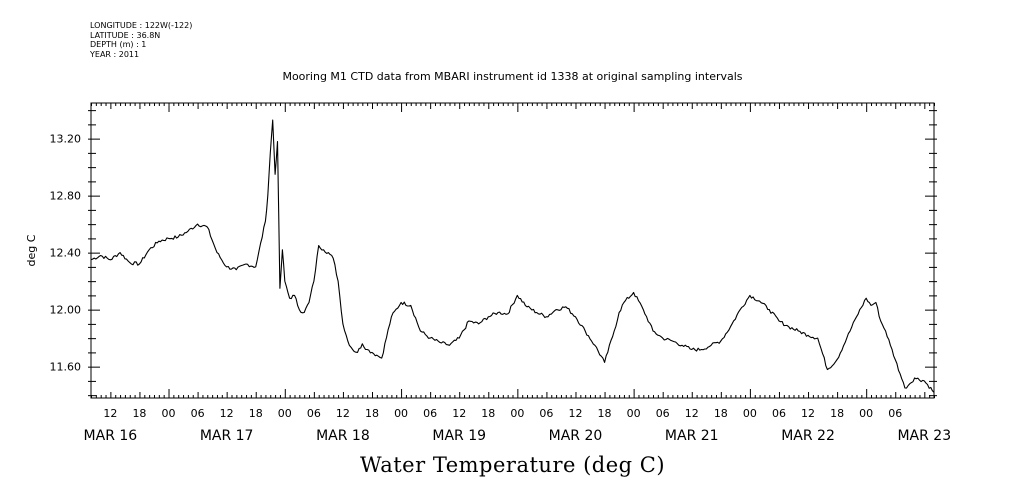 This screenshot has height=504, width=1009. Describe the element at coordinates (115, 54) in the screenshot. I see `year-label: YEAR : 2011` at that location.